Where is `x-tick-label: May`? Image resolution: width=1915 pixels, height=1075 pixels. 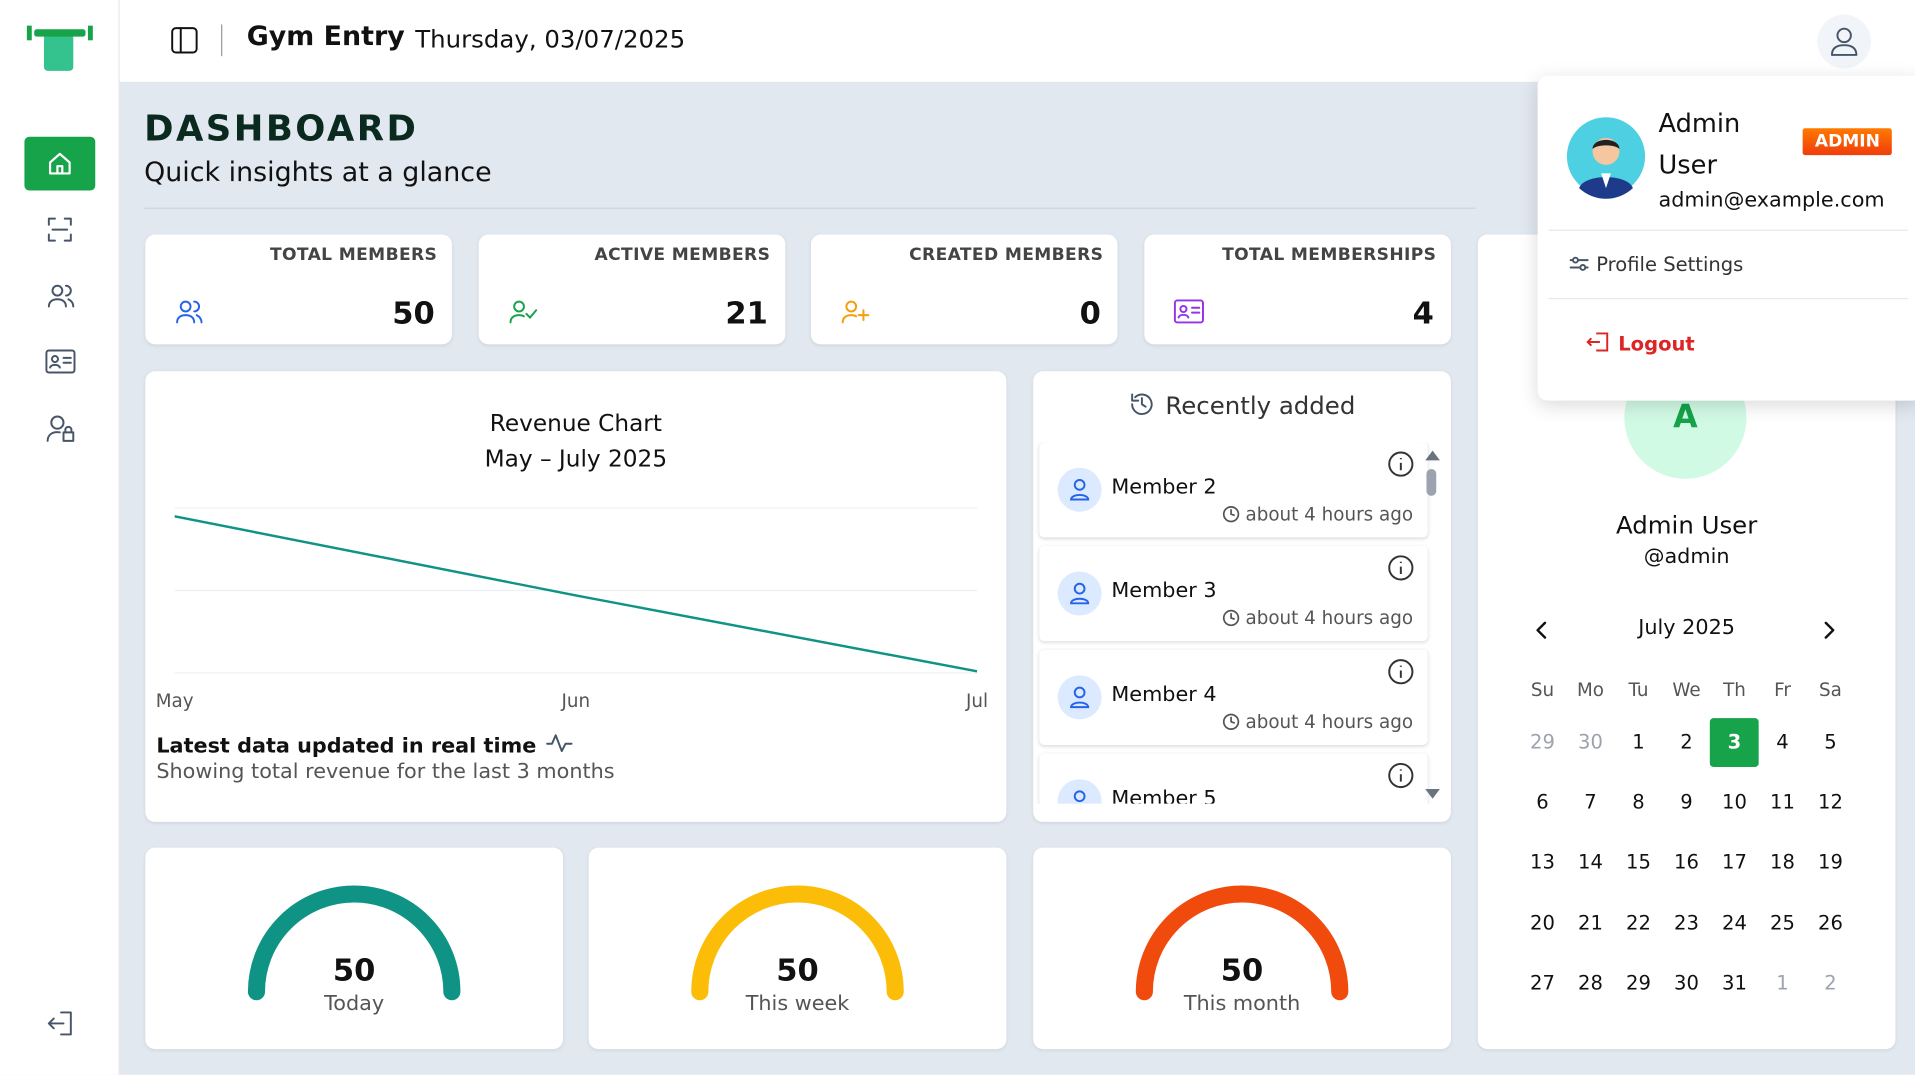 x-tick-label: May is located at coordinates (175, 701).